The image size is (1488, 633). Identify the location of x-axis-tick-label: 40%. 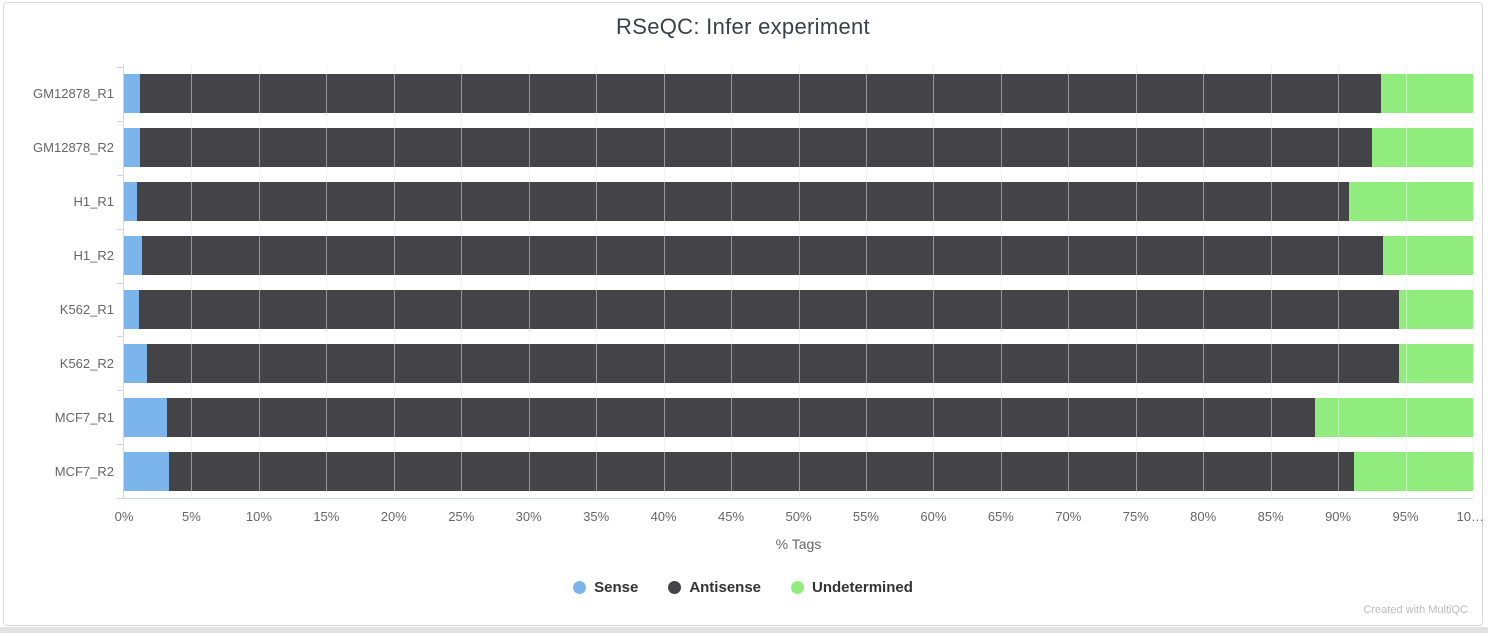
(663, 516).